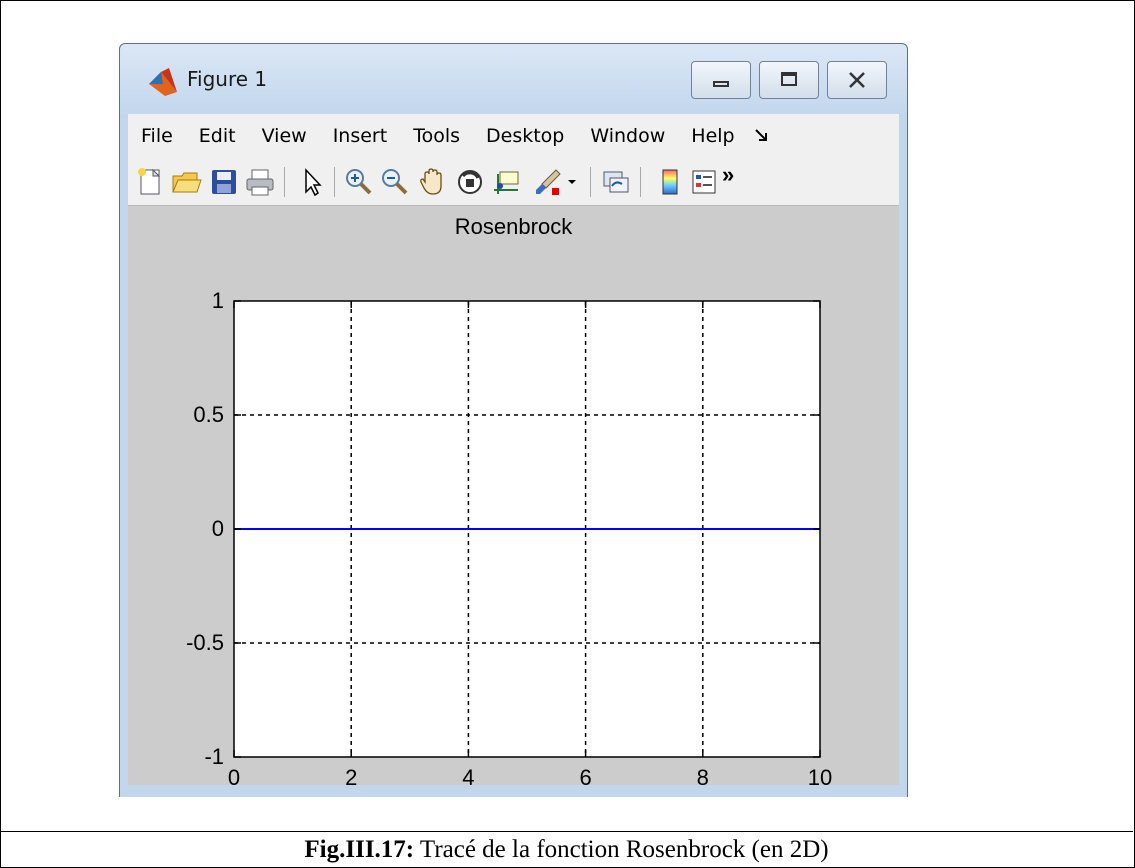 Image resolution: width=1135 pixels, height=868 pixels. What do you see at coordinates (513, 226) in the screenshot?
I see `chart-title: Rosenbrock` at bounding box center [513, 226].